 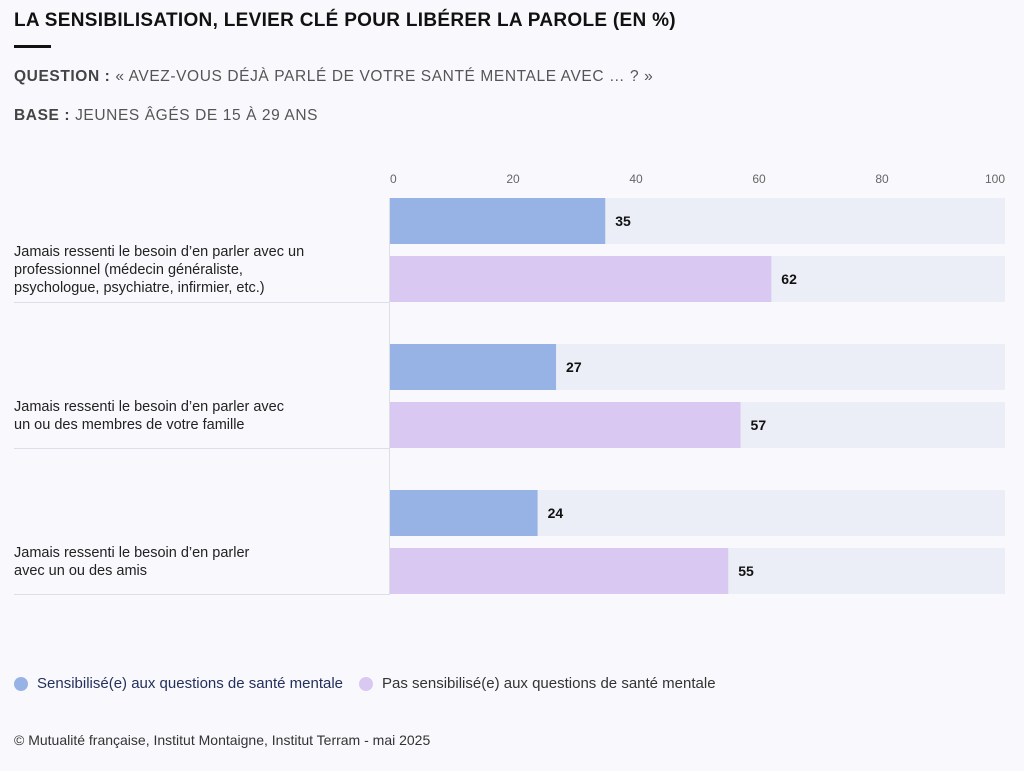 What do you see at coordinates (882, 179) in the screenshot?
I see `x-tick-label: 80` at bounding box center [882, 179].